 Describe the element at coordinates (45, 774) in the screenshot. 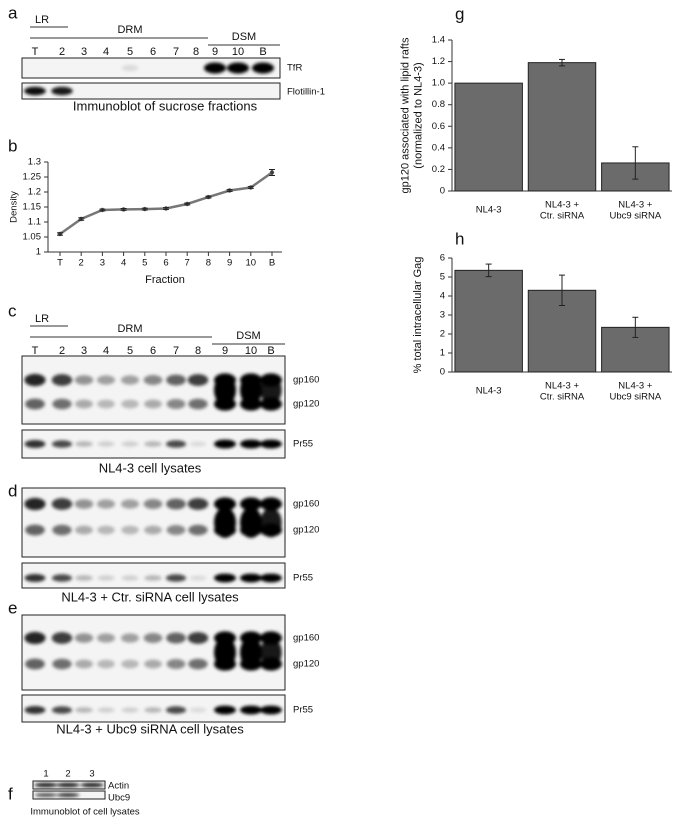

I see `lane-label: 1` at that location.